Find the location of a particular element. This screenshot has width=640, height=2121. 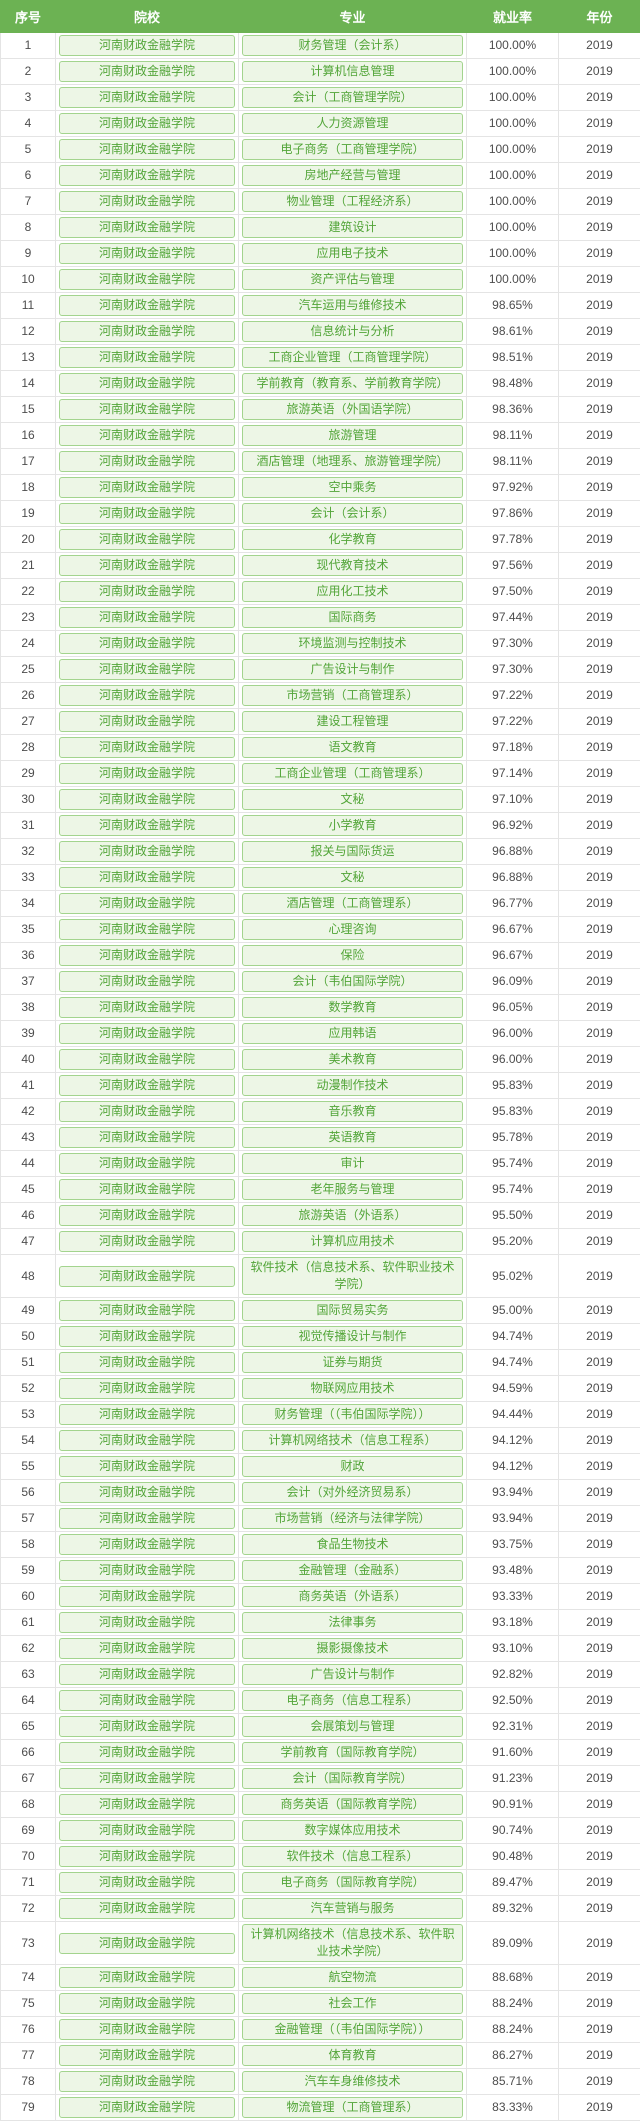

major-tag: 会计（对外经济贸易系） is located at coordinates (352, 1492).